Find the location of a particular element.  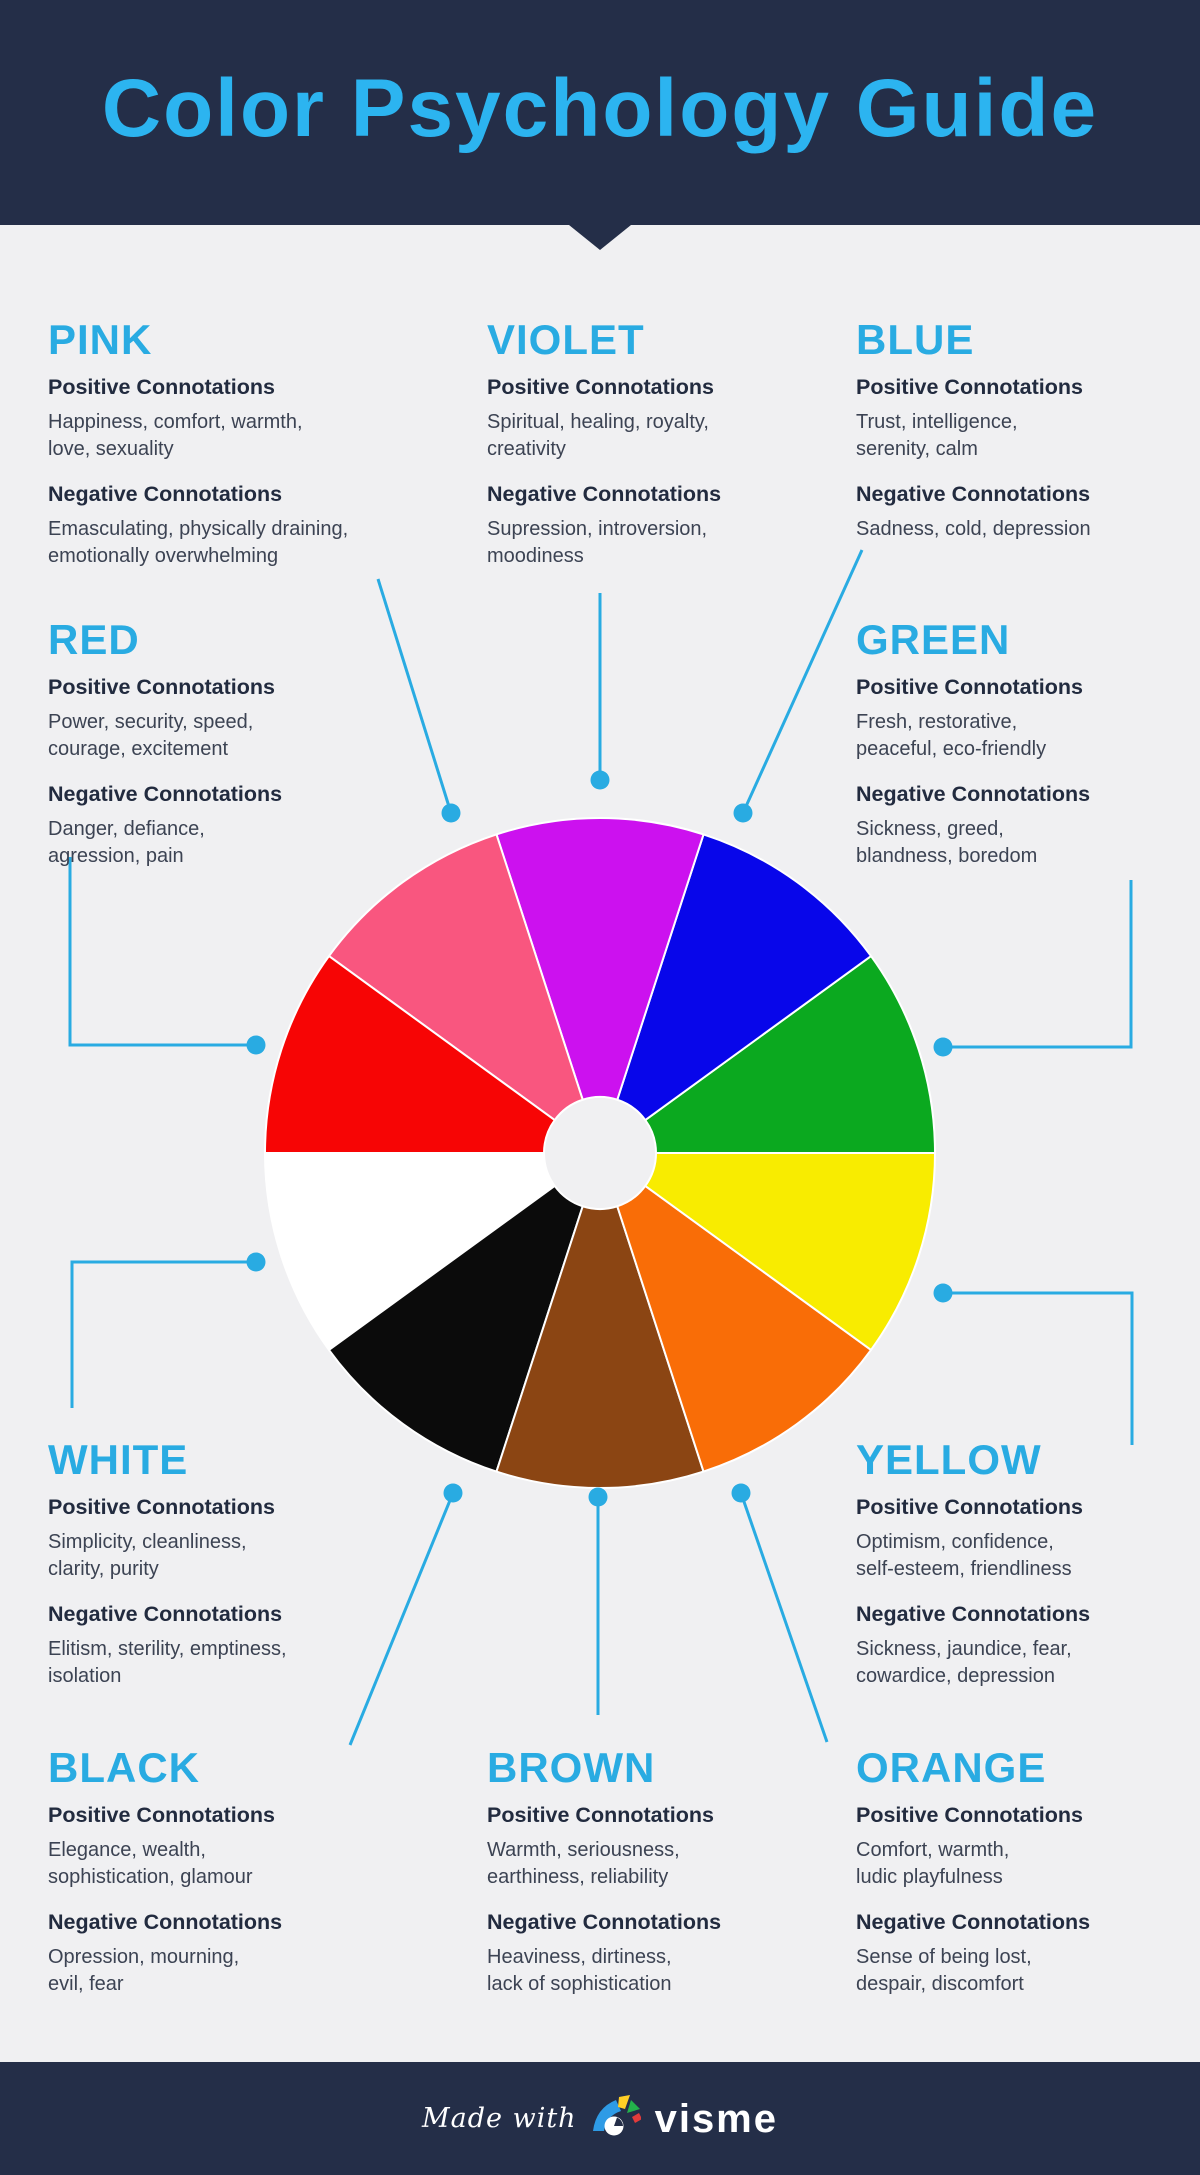

positive-connotations-text: Spiritual, healing, royalty, creativity is located at coordinates (598, 435).